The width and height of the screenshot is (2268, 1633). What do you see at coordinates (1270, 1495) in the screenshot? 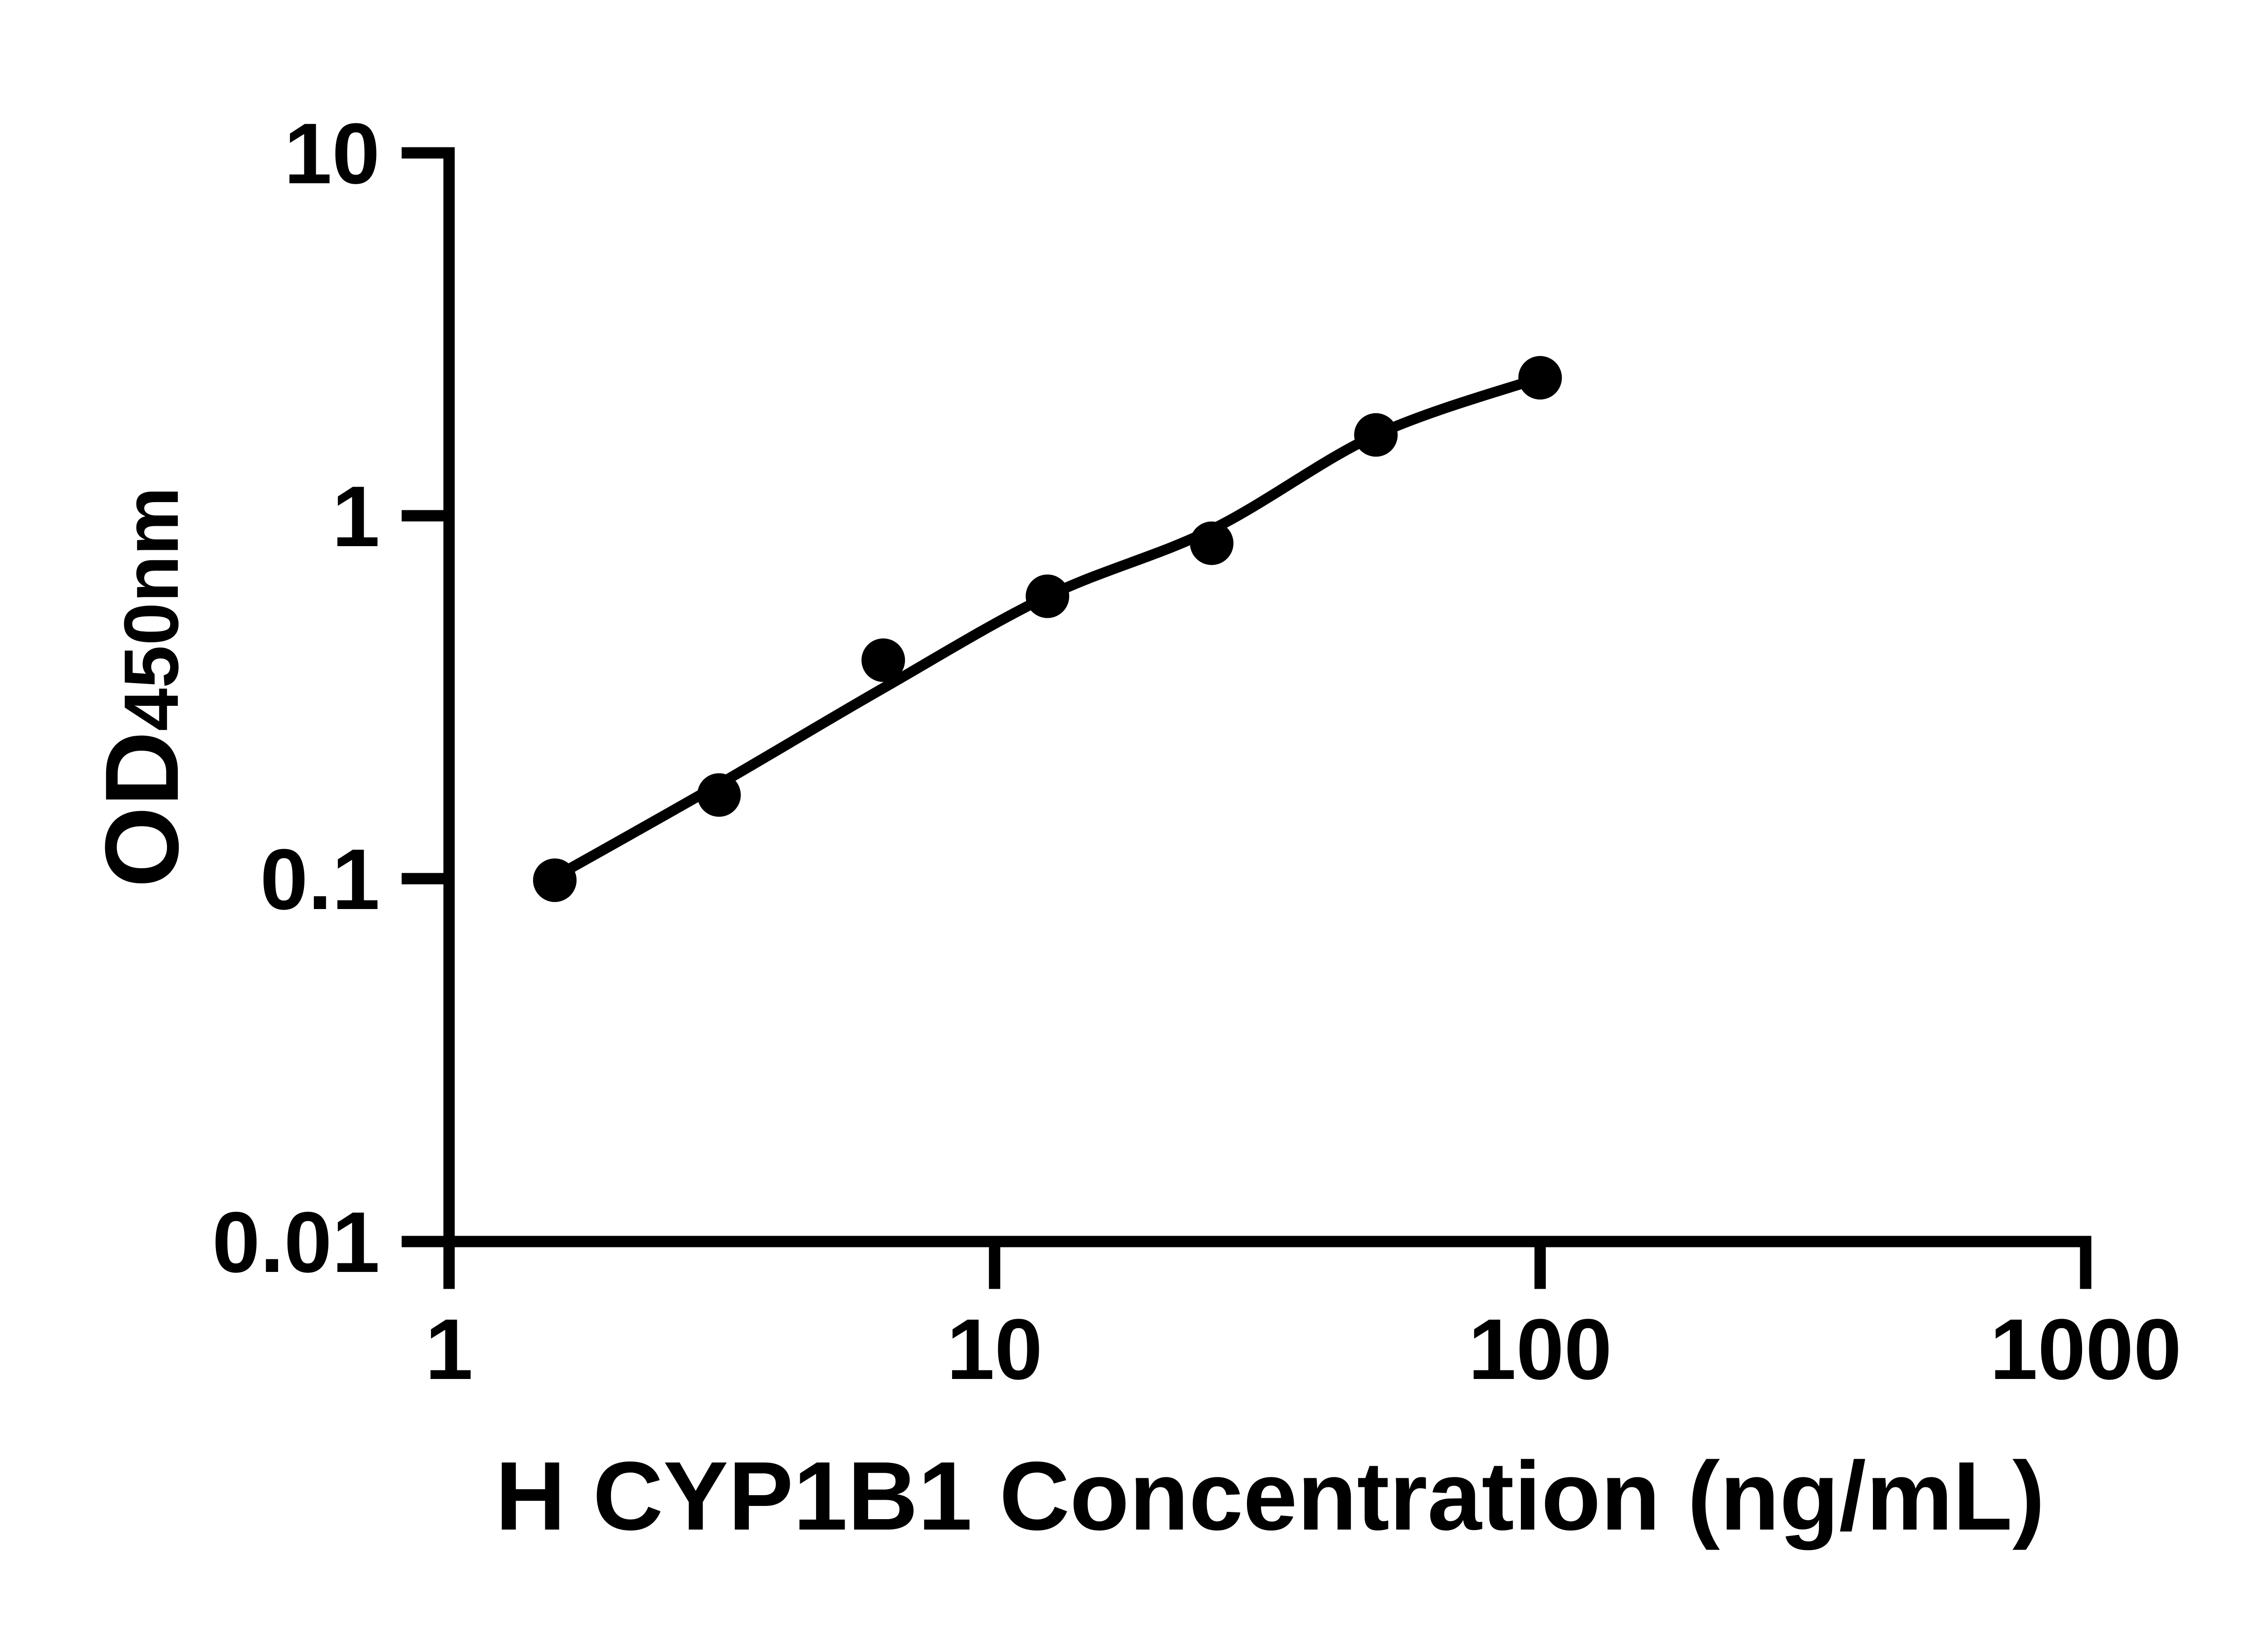
I see `x-axis-title: H CYP1B1 Concentration (ng/mL)` at bounding box center [1270, 1495].